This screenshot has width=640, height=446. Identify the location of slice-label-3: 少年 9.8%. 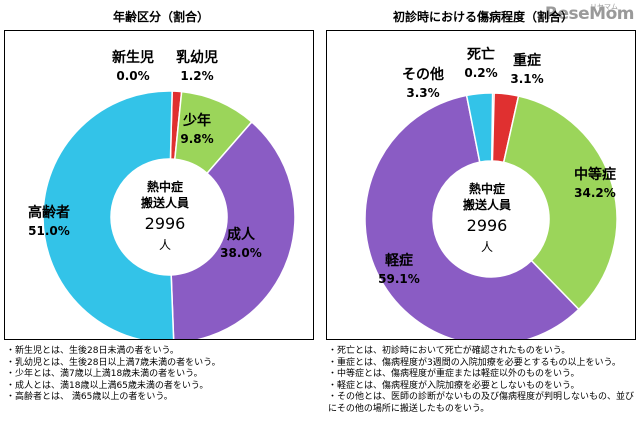
(196, 129).